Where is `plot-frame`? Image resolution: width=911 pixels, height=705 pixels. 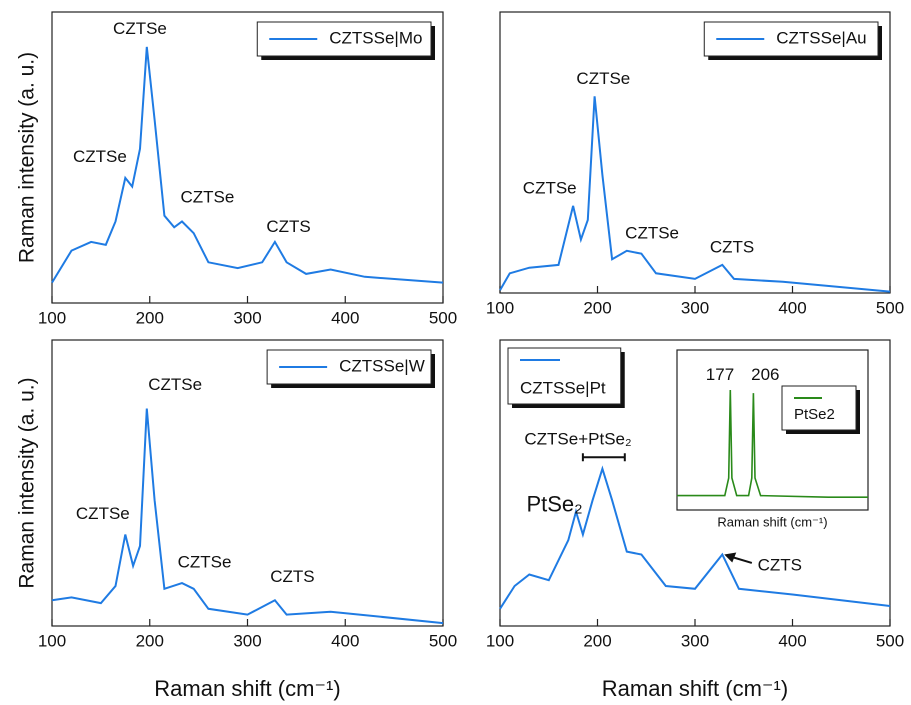 plot-frame is located at coordinates (772, 430).